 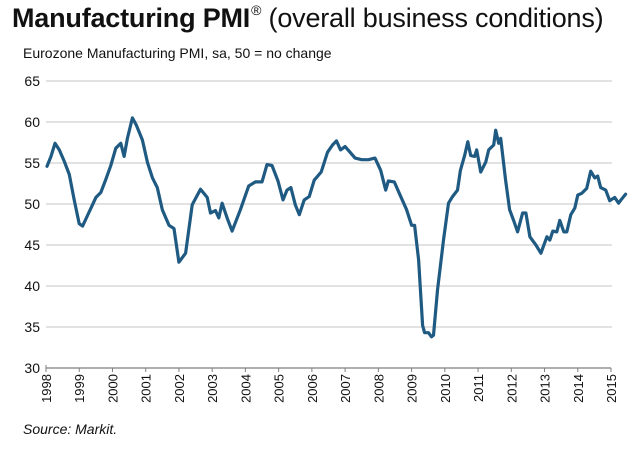 What do you see at coordinates (378, 388) in the screenshot?
I see `x-tick-label: 2008` at bounding box center [378, 388].